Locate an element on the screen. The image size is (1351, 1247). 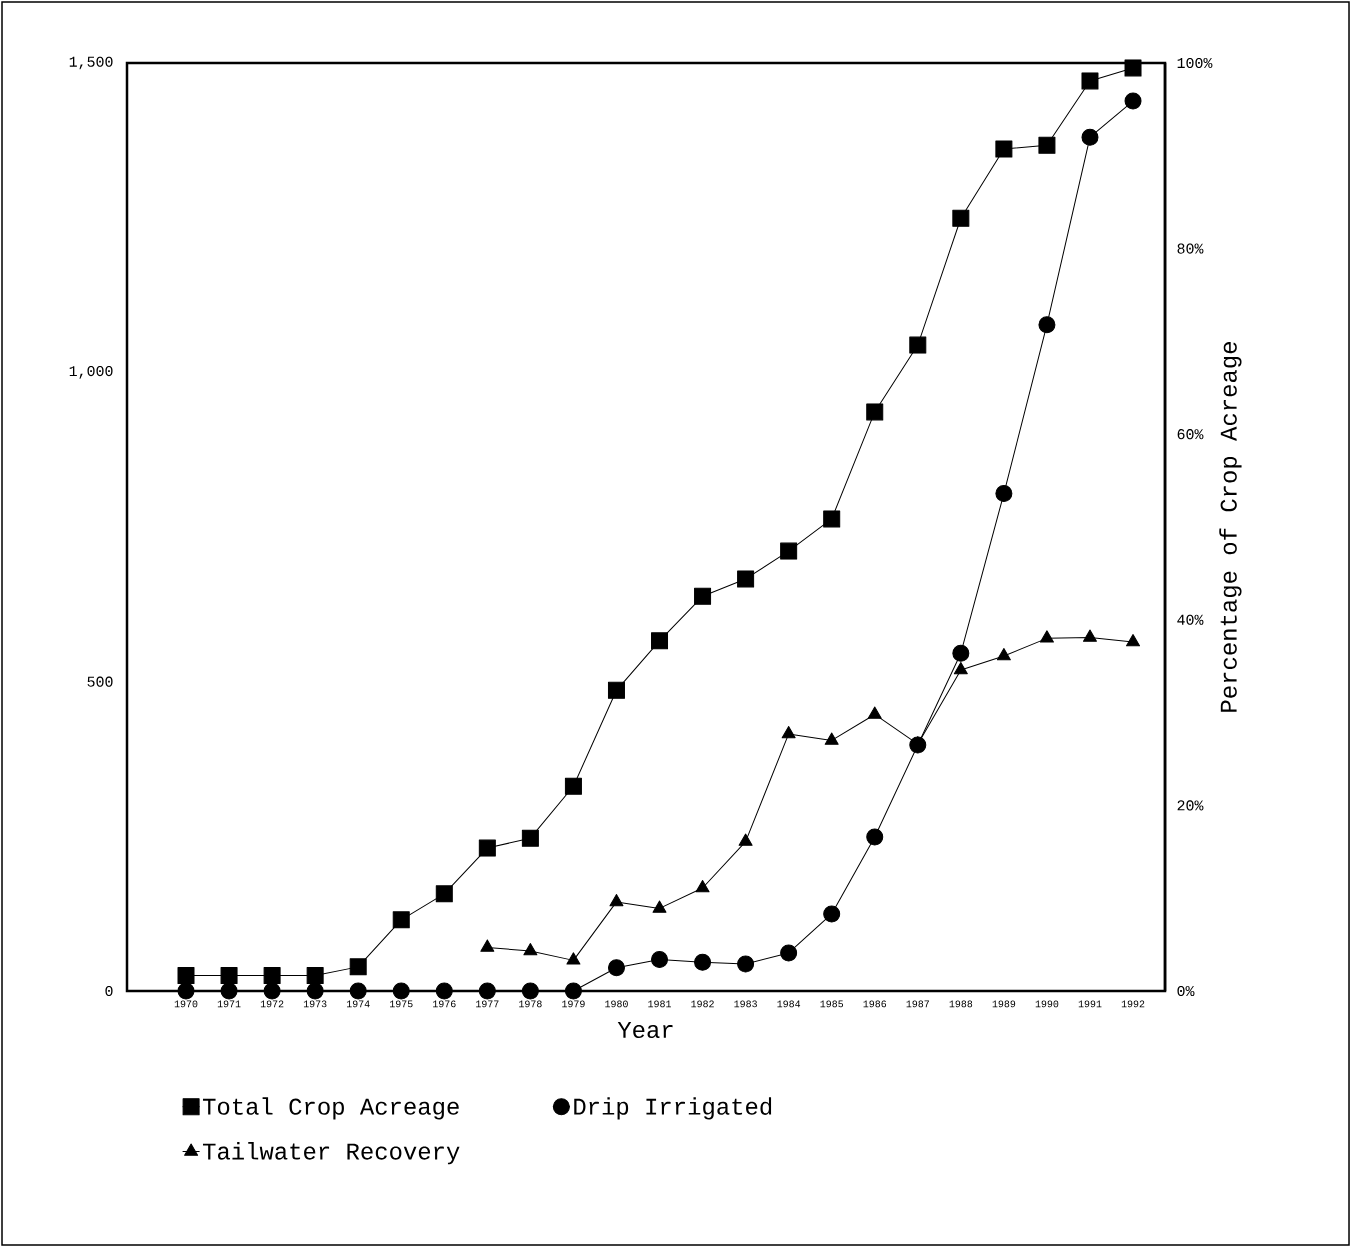
x-tick-label: 1971 is located at coordinates (229, 1004).